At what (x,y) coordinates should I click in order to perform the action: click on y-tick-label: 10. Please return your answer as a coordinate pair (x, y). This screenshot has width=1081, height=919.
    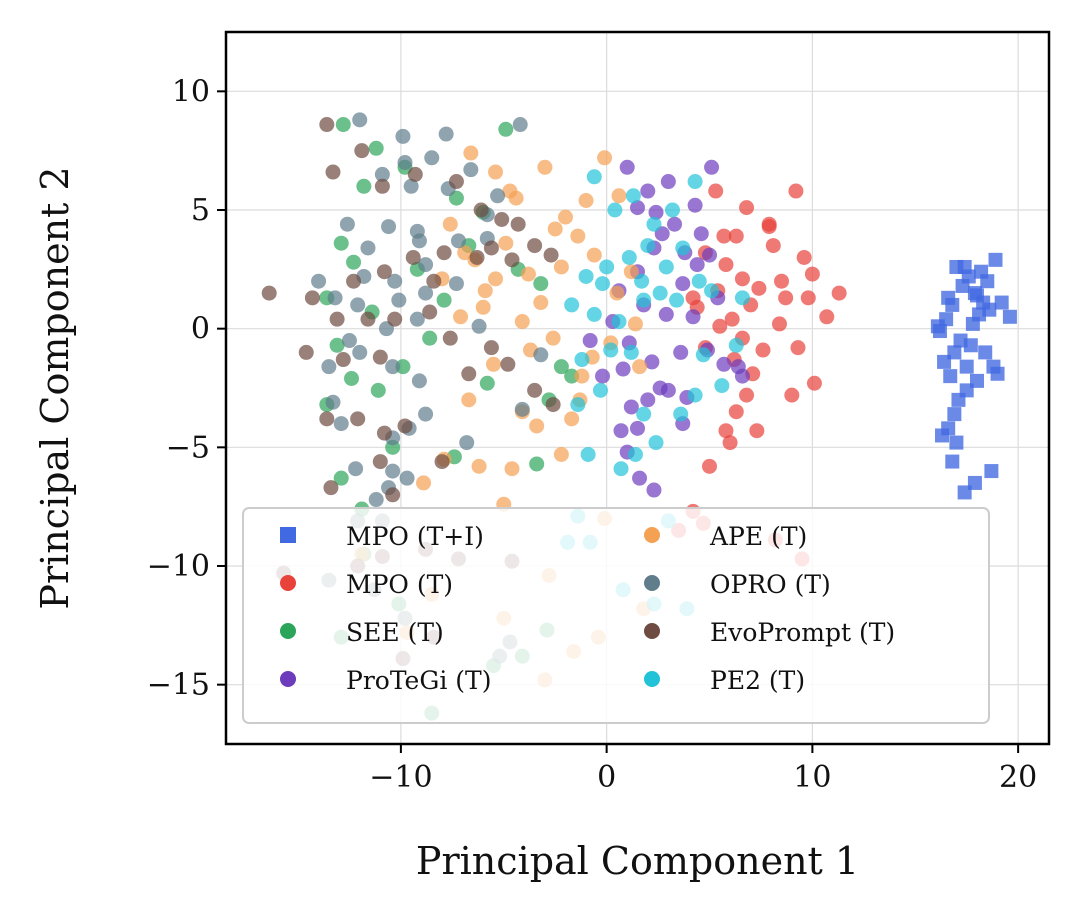
    Looking at the image, I should click on (191, 91).